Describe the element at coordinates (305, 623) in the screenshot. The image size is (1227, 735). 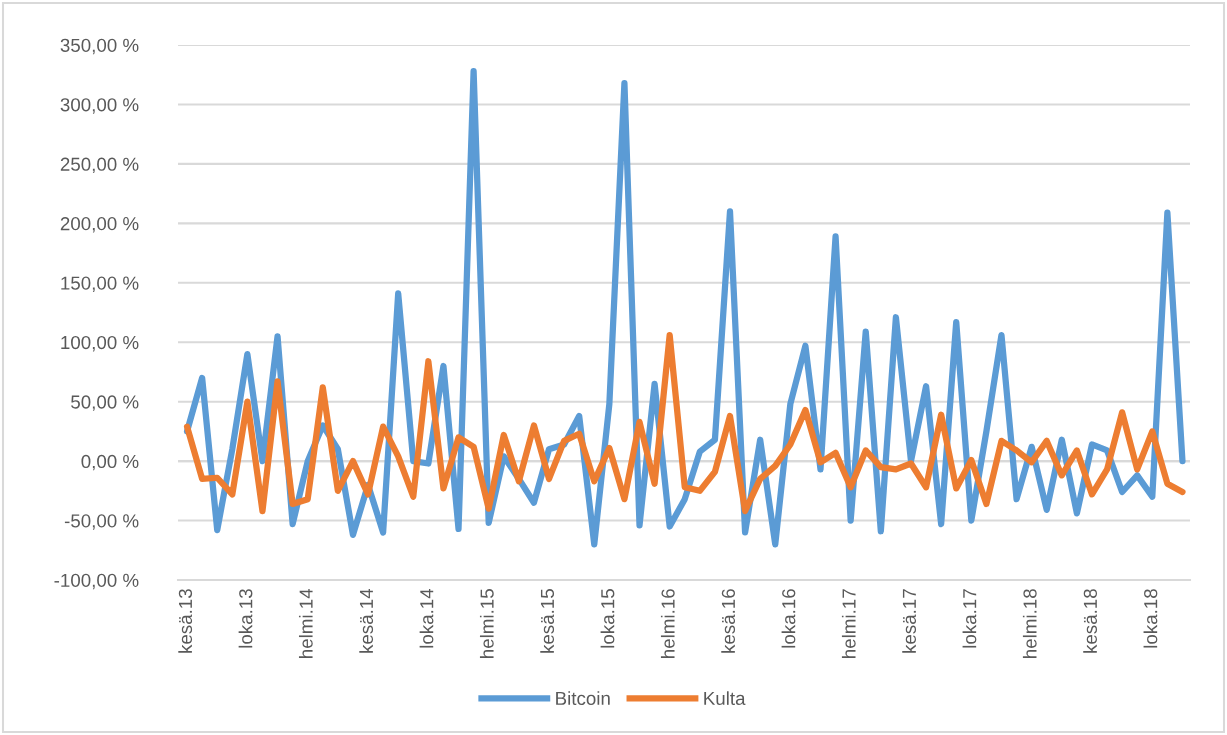
I see `x-tick-label: helmi.14` at that location.